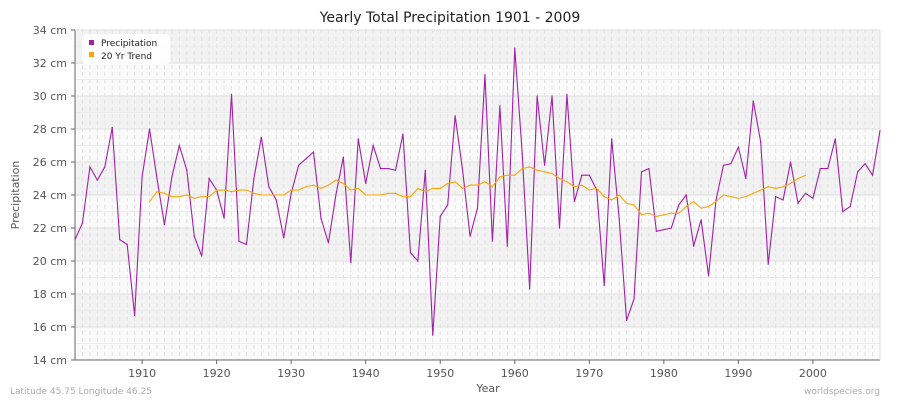  Describe the element at coordinates (50, 228) in the screenshot. I see `y-tick-label: 22 cm` at that location.